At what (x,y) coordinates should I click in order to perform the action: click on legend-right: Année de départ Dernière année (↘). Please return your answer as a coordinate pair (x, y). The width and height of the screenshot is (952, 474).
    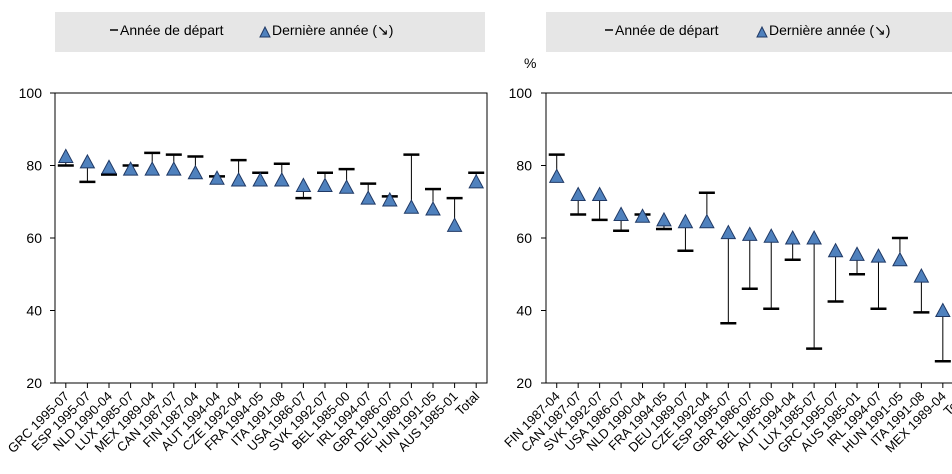
    Looking at the image, I should click on (749, 32).